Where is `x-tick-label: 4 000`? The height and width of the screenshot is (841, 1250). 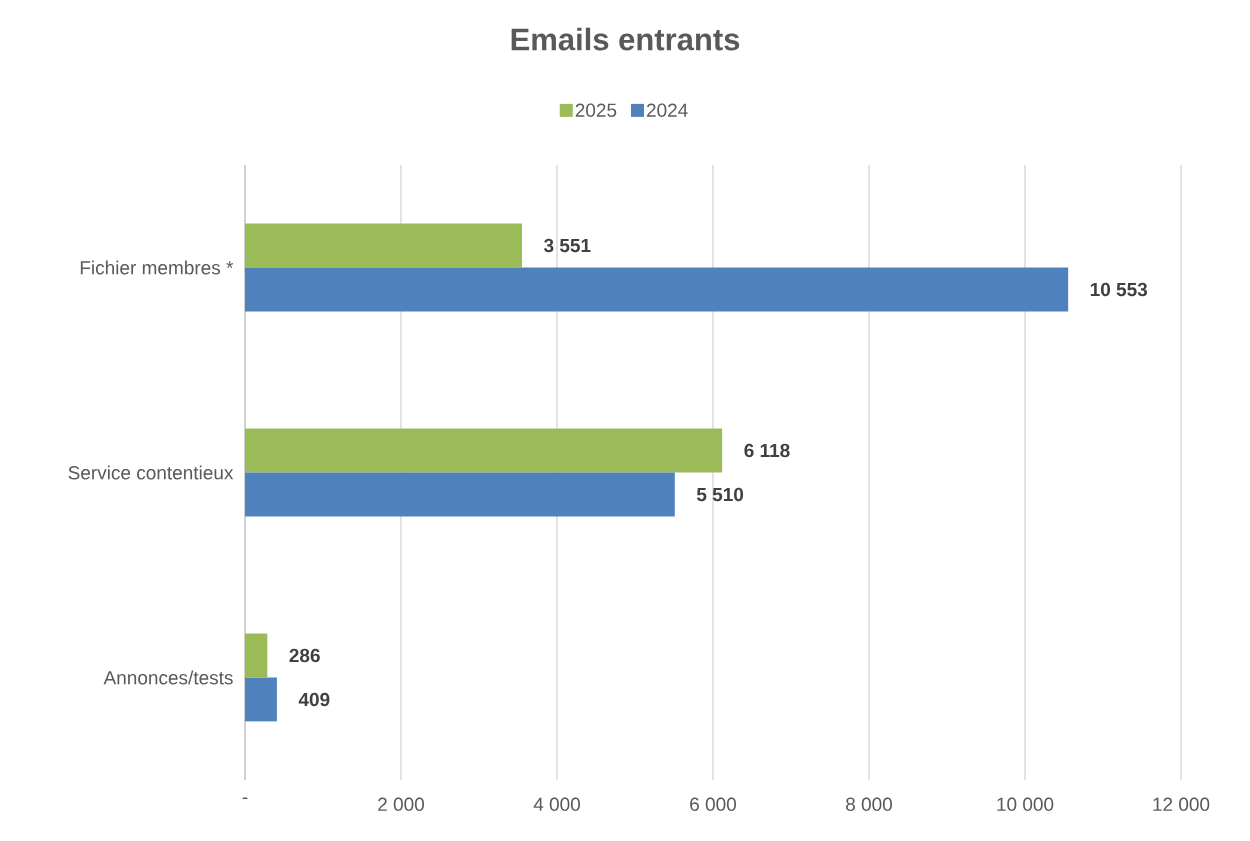 x-tick-label: 4 000 is located at coordinates (556, 804).